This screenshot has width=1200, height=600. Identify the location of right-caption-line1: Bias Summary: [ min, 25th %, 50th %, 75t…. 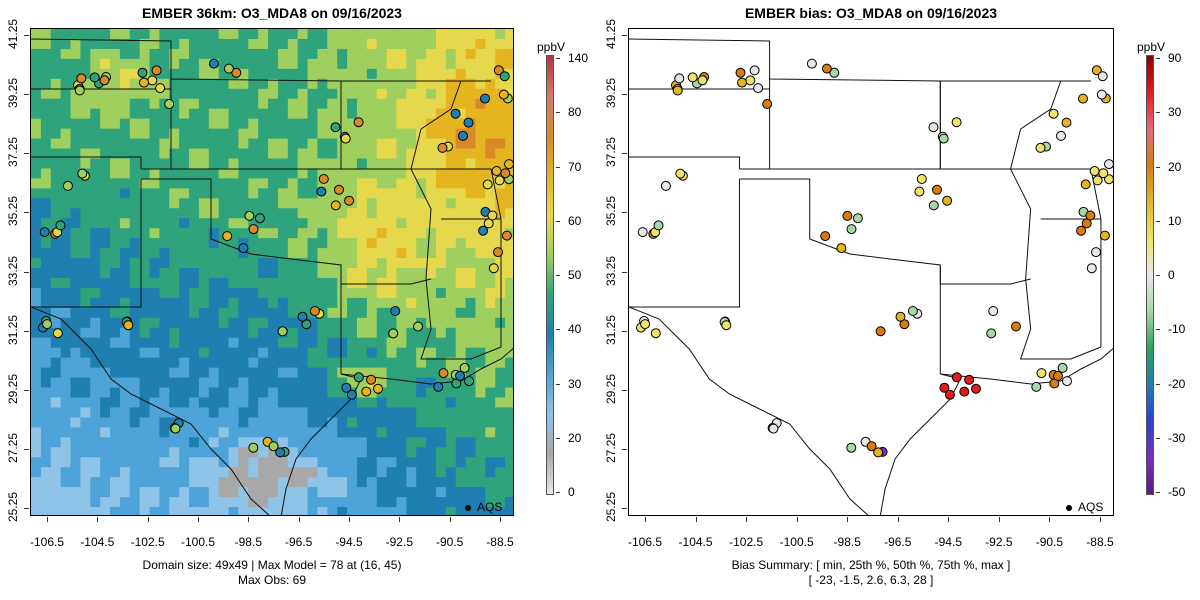
(871, 565).